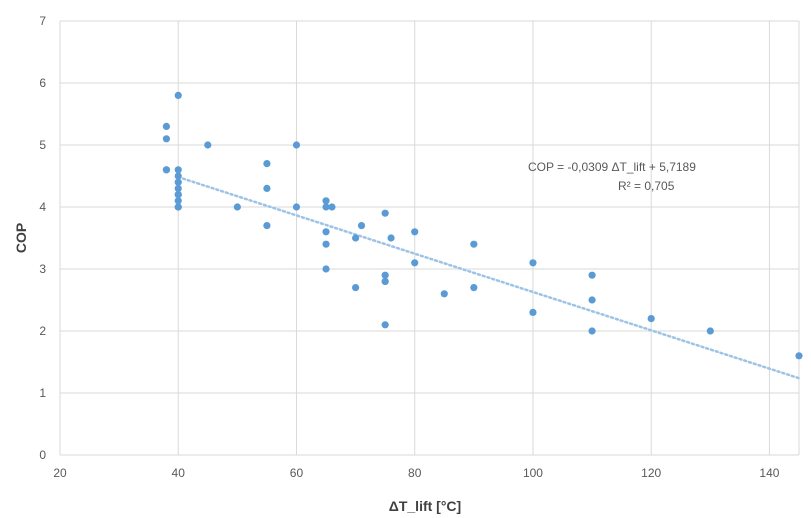 Image resolution: width=811 pixels, height=518 pixels. What do you see at coordinates (533, 473) in the screenshot?
I see `x-tick-label-4: 100` at bounding box center [533, 473].